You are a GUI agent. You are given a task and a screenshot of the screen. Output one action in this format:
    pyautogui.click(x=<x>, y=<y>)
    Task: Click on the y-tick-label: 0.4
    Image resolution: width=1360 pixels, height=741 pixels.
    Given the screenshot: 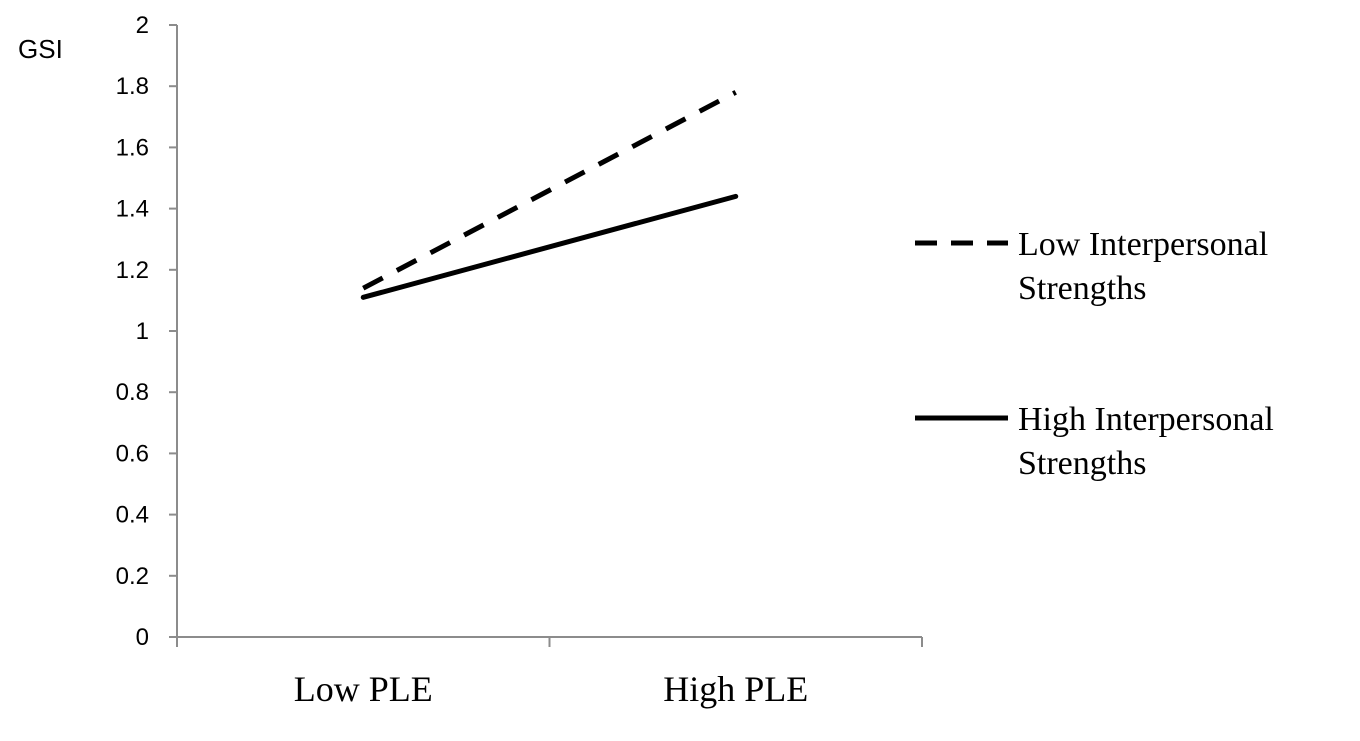 What is the action you would take?
    pyautogui.click(x=132, y=515)
    